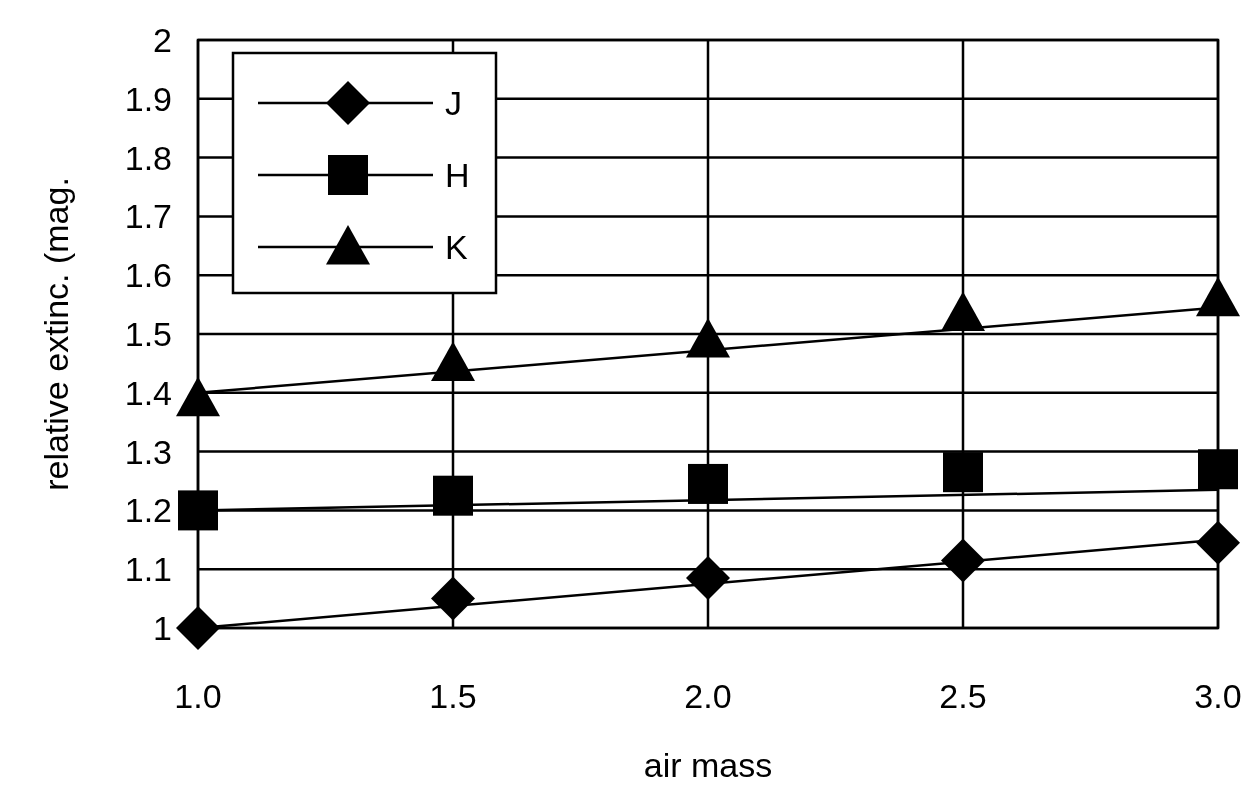  Describe the element at coordinates (148, 98) in the screenshot. I see `y-tick-label: 1.9` at that location.